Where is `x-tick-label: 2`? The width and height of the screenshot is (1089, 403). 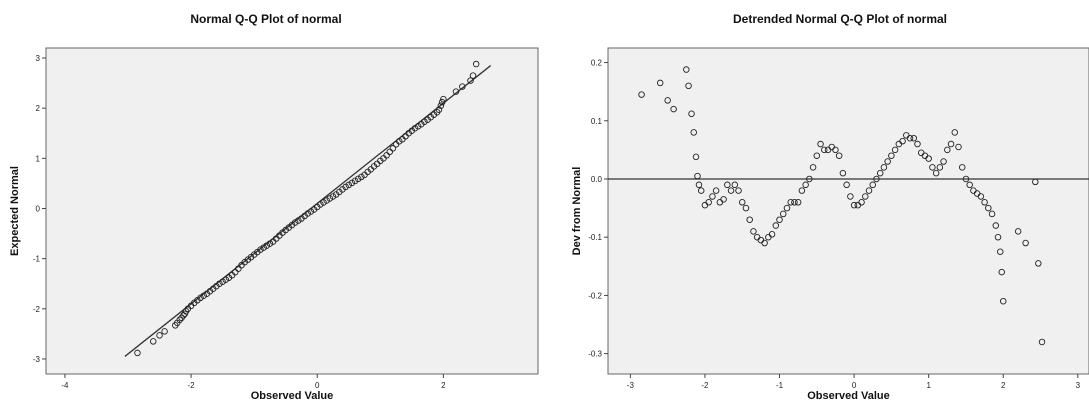 x-tick-label: 2 is located at coordinates (443, 385).